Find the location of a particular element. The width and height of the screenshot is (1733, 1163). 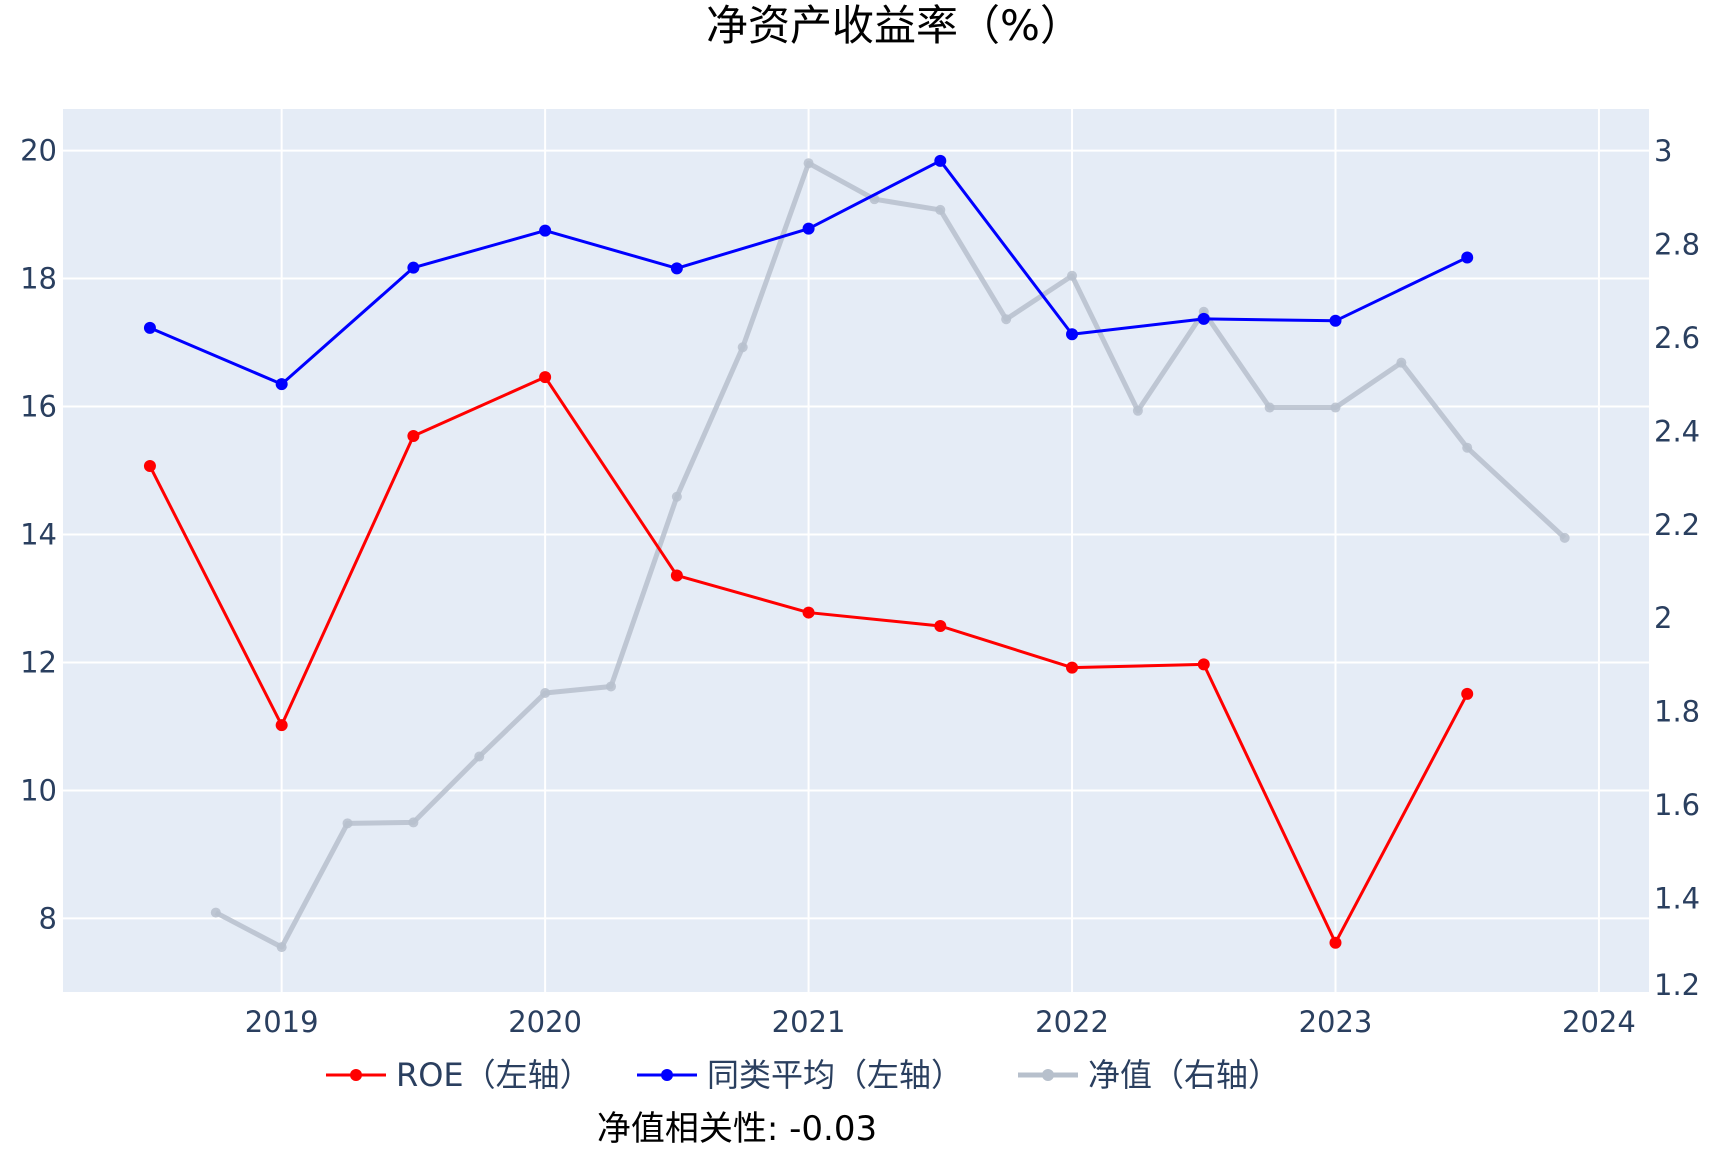

y-right-tick-label: 1.4 is located at coordinates (1677, 899).